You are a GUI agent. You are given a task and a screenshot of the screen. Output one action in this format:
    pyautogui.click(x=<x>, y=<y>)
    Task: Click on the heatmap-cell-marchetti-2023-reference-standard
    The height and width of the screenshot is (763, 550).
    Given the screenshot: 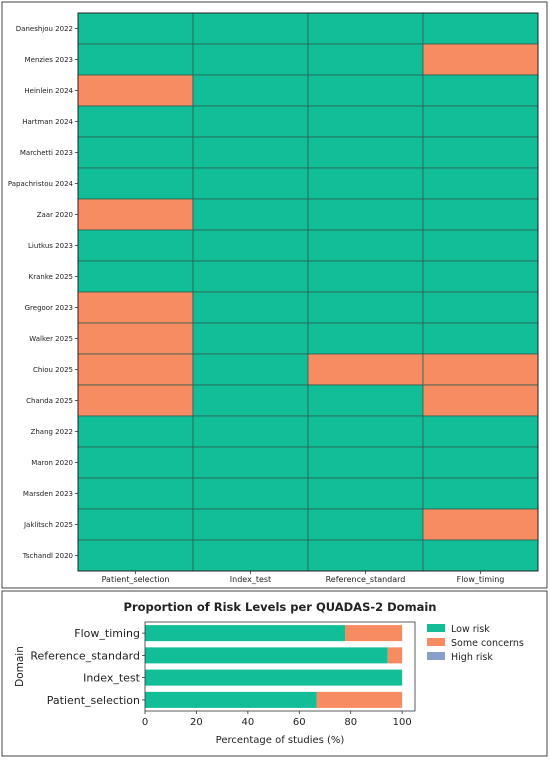 What is the action you would take?
    pyautogui.click(x=365, y=152)
    